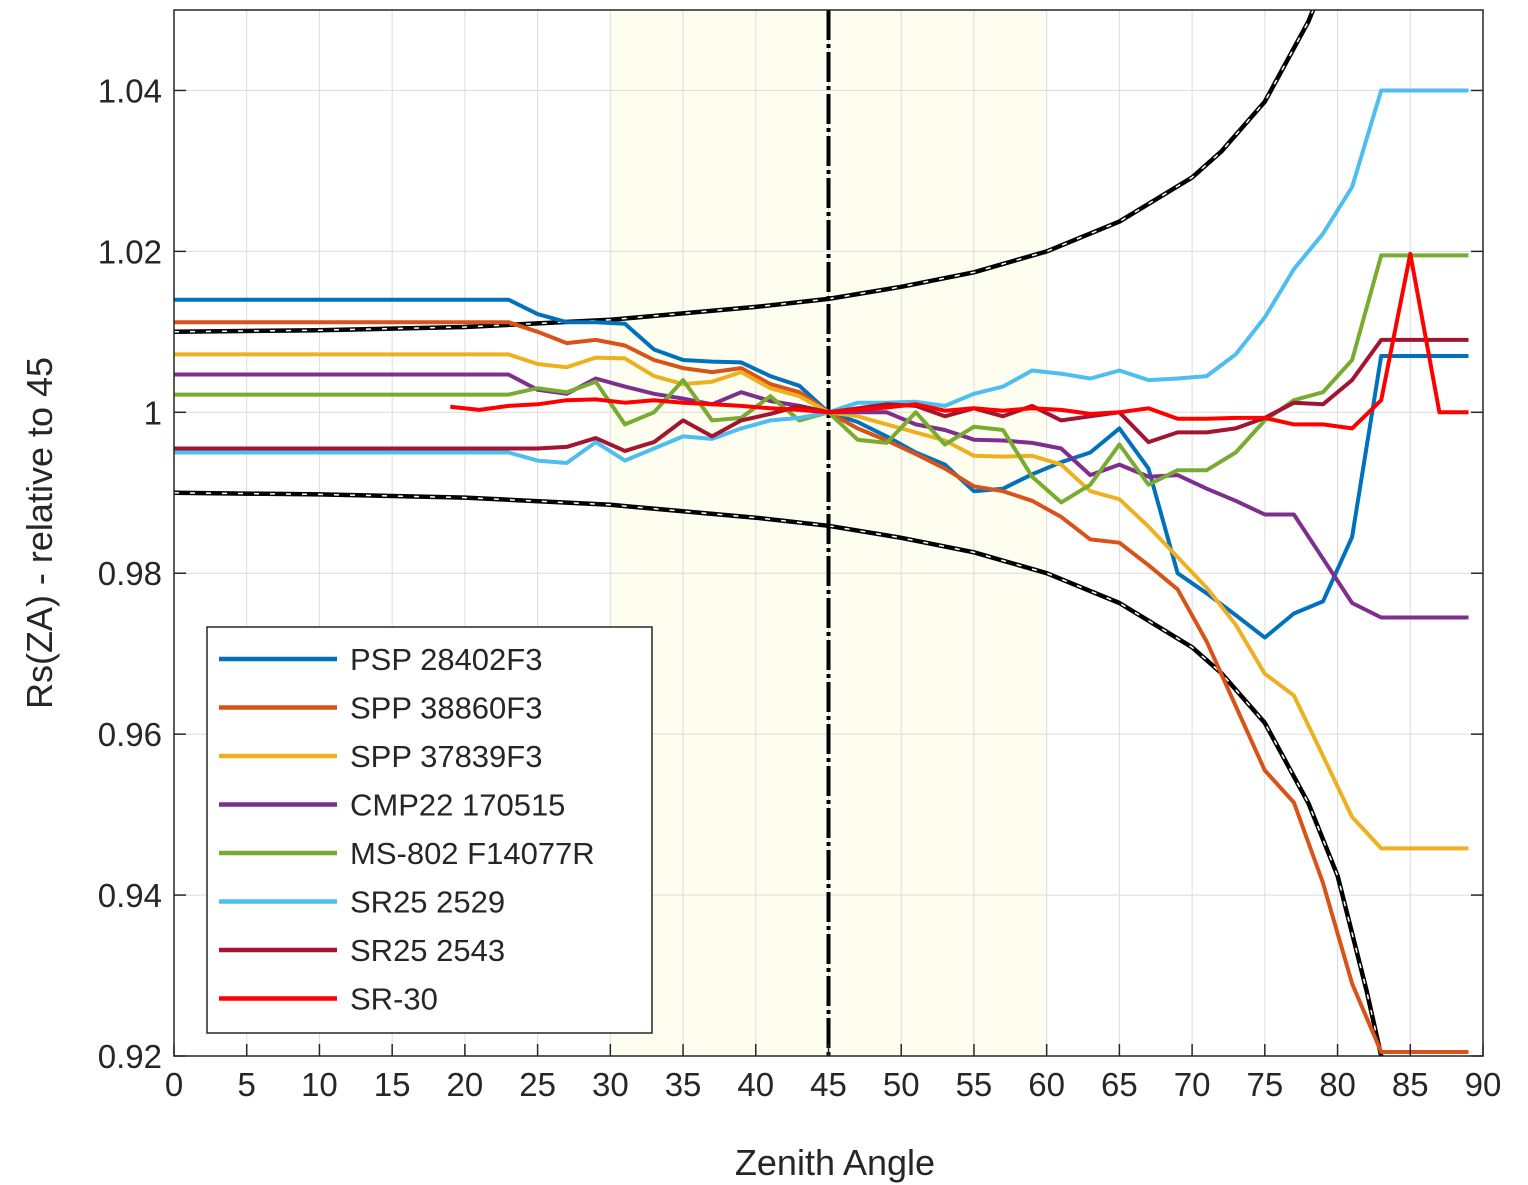  I want to click on x-tick-label: 90, so click(1483, 1084).